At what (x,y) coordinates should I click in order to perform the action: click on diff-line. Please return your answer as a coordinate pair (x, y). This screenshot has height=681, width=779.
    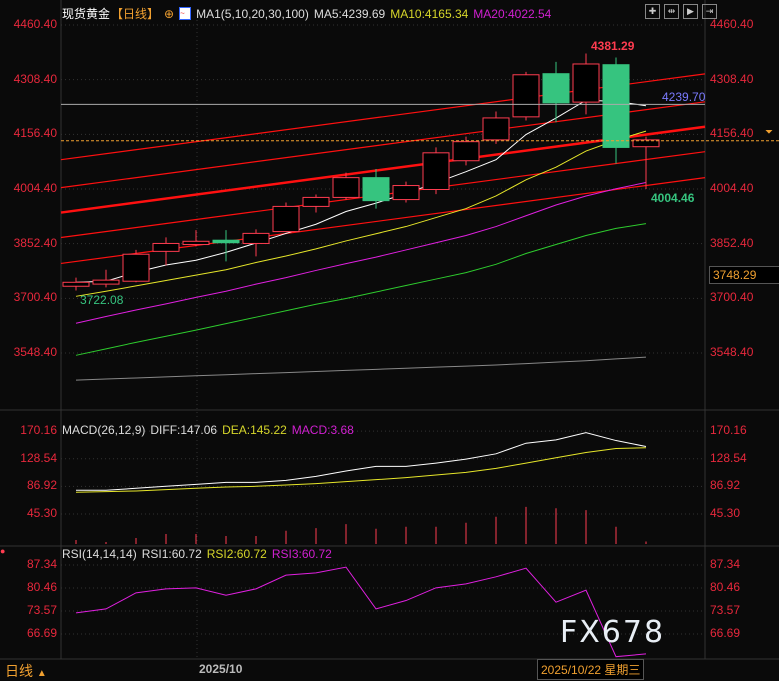
    Looking at the image, I should click on (361, 461).